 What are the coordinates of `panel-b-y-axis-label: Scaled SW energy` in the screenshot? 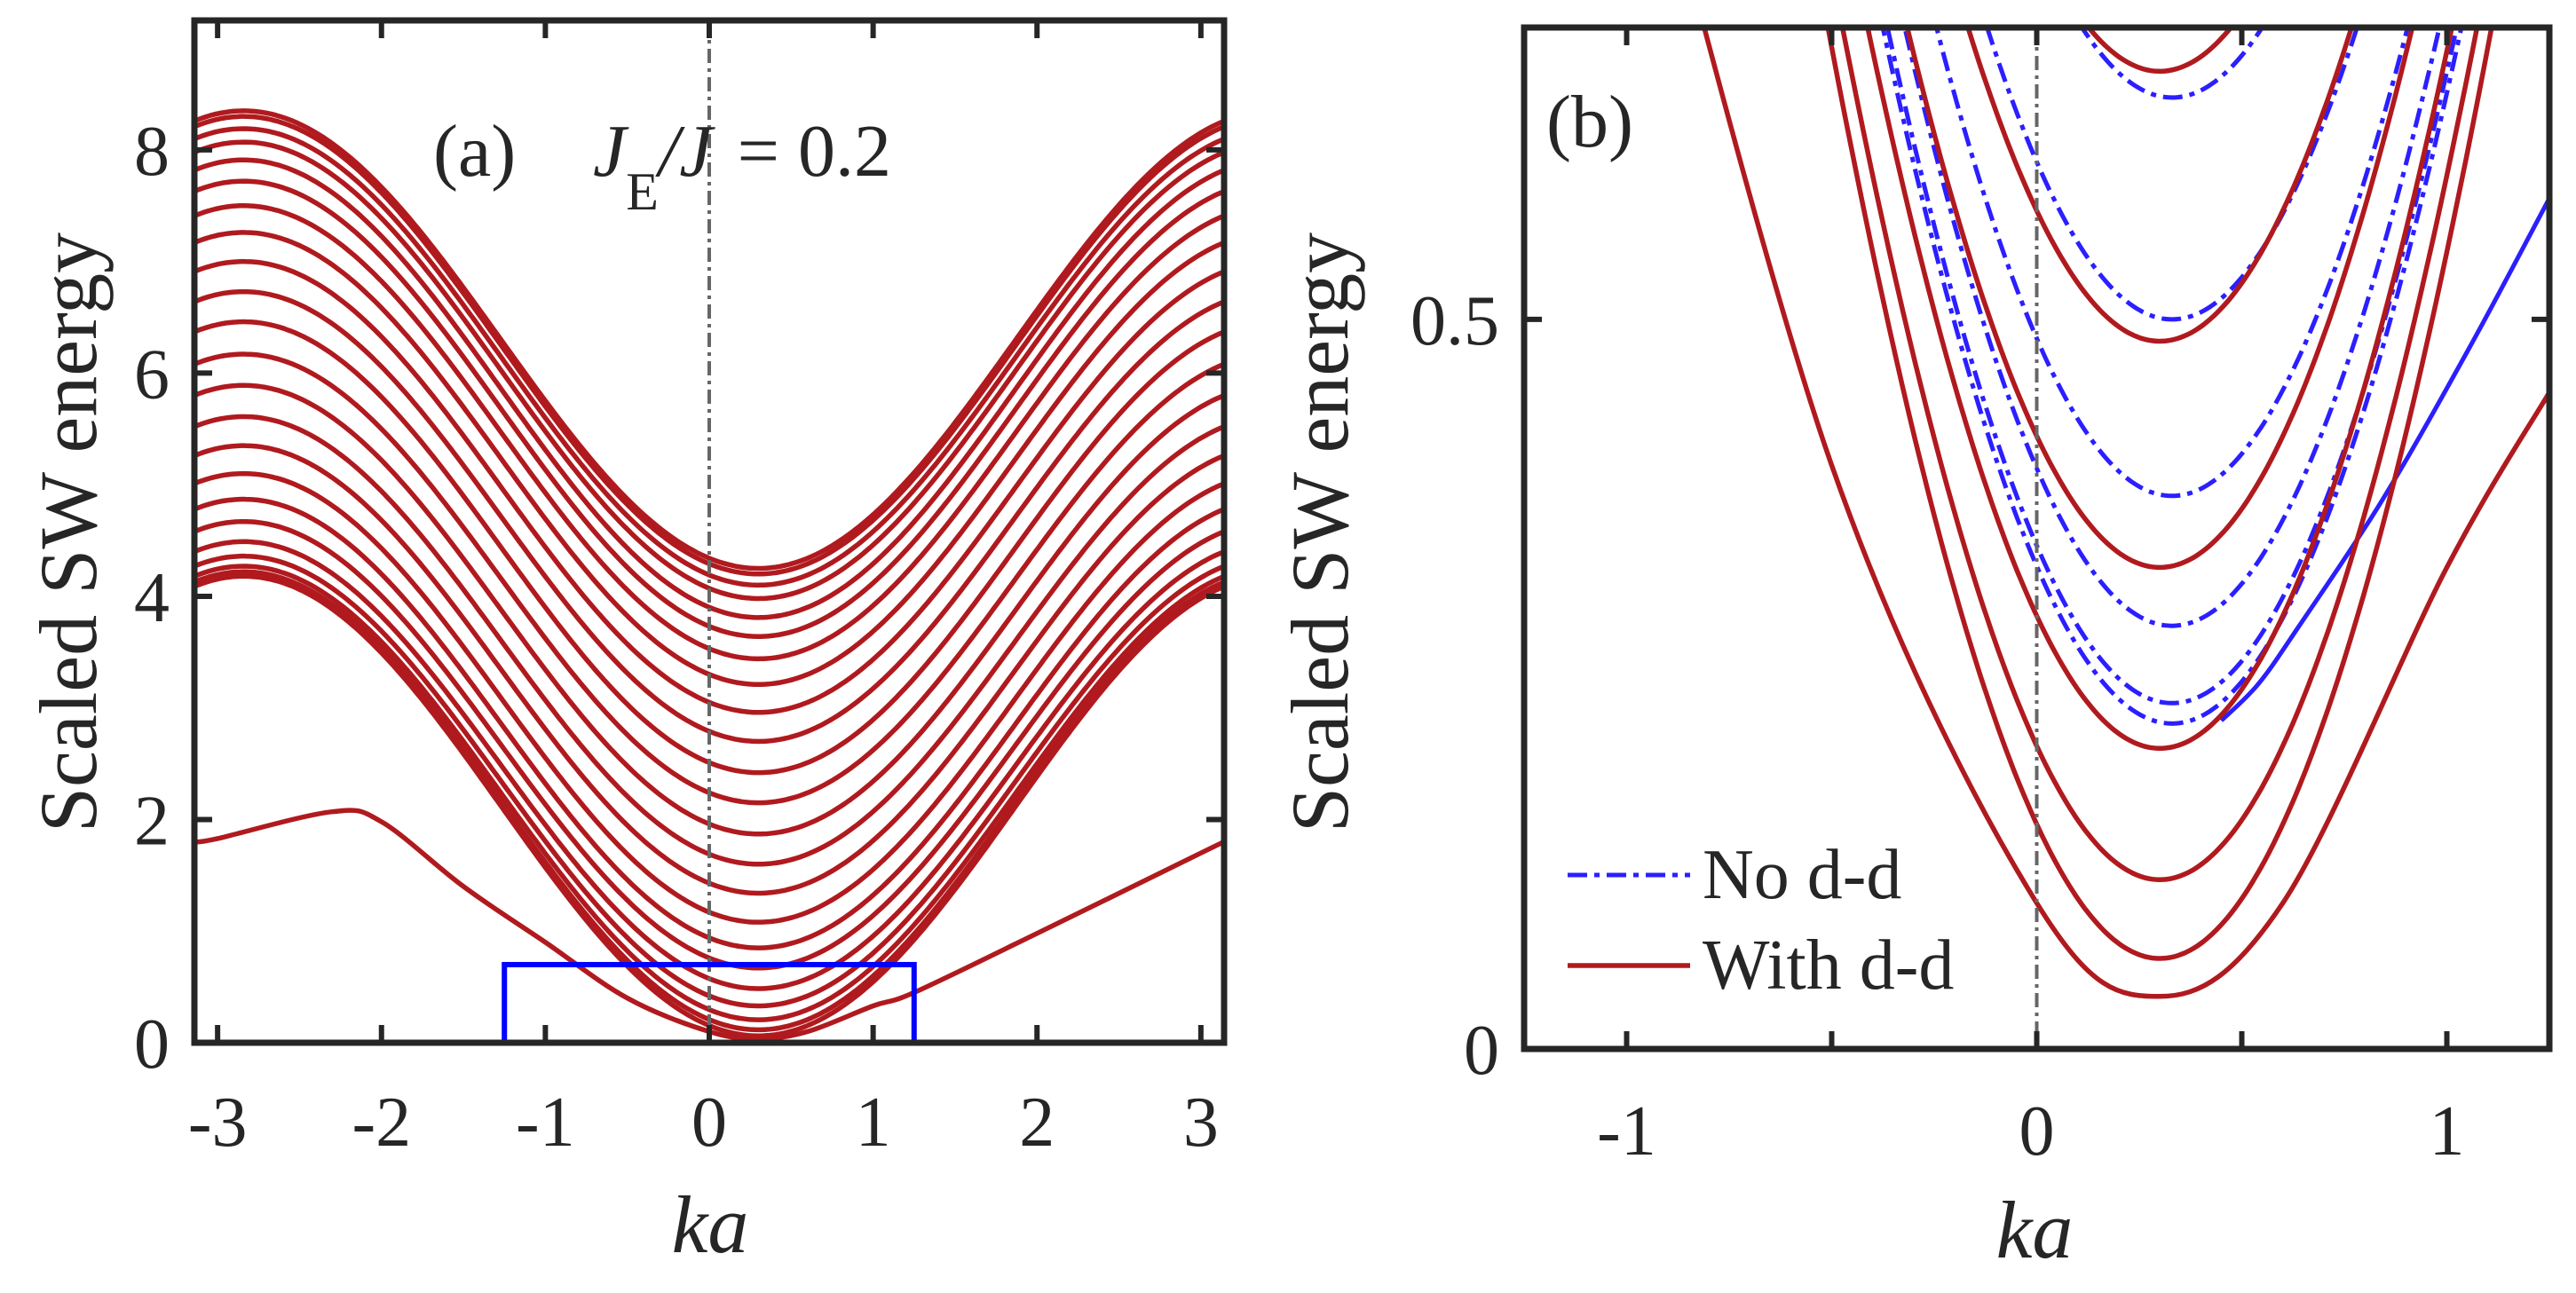 It's located at (1320, 532).